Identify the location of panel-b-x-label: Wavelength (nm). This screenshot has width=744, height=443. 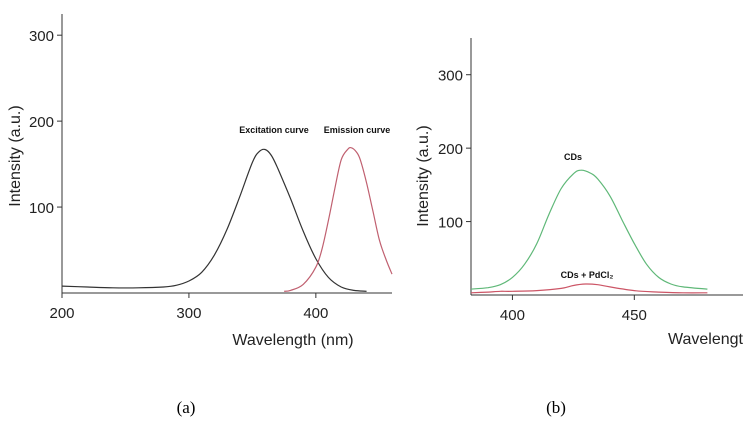
(706, 339).